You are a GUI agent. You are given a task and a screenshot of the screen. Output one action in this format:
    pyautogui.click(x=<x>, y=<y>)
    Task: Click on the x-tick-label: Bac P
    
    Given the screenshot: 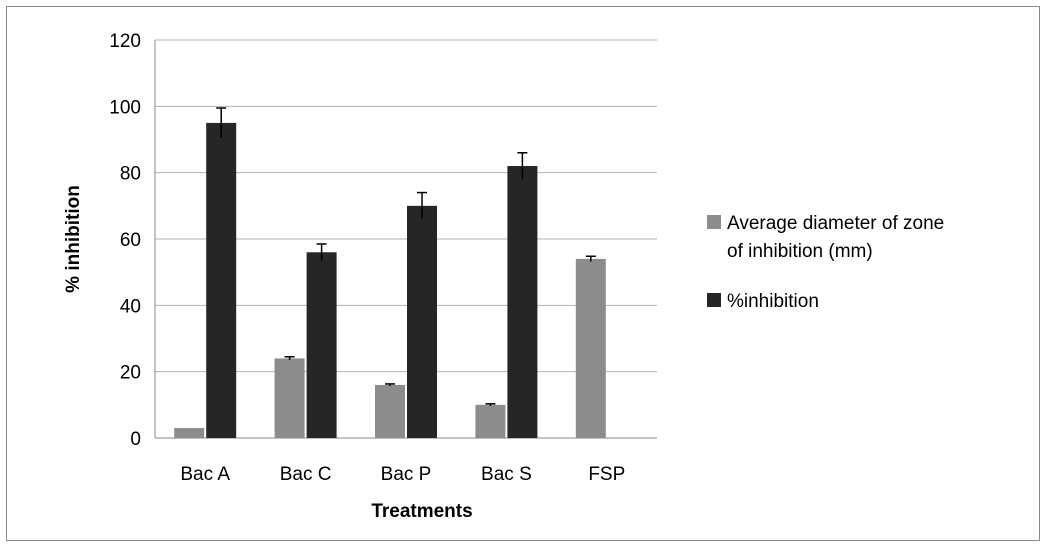 What is the action you would take?
    pyautogui.click(x=406, y=474)
    